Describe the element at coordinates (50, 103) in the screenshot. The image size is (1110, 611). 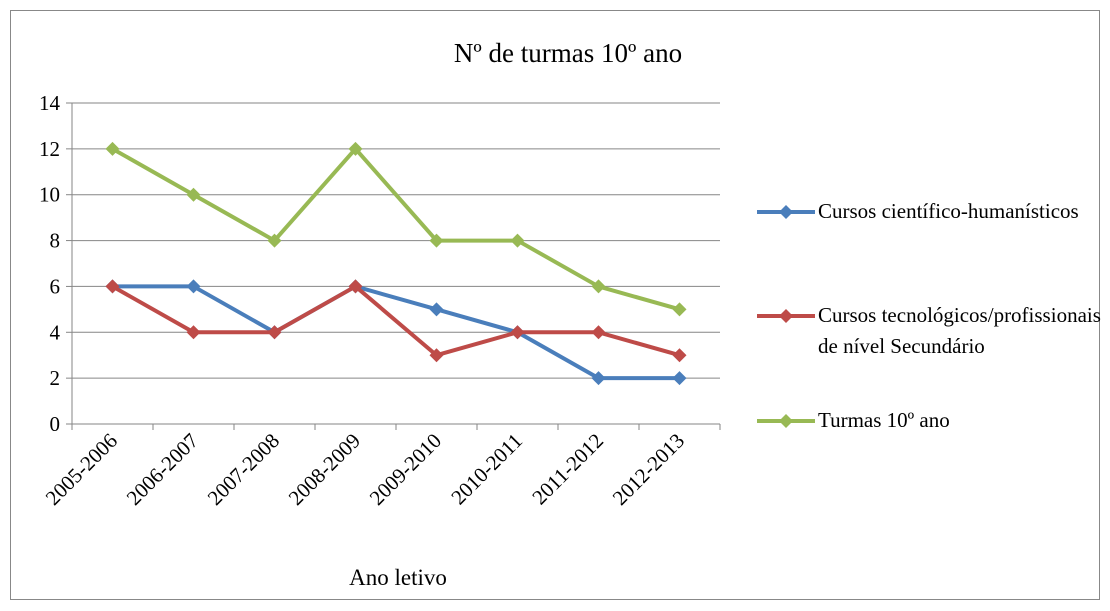
I see `y-tick-label: 14` at that location.